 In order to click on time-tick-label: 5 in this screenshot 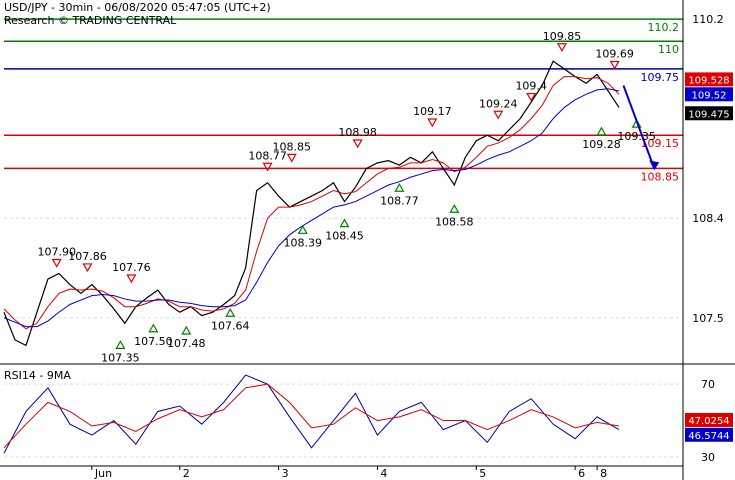, I will do `click(482, 473)`.